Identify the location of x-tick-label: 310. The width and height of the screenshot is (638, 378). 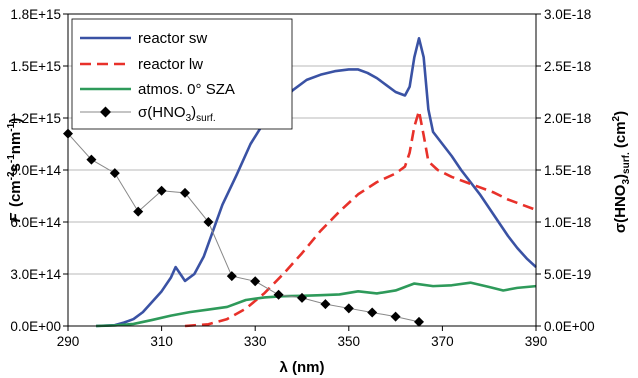
(161, 341).